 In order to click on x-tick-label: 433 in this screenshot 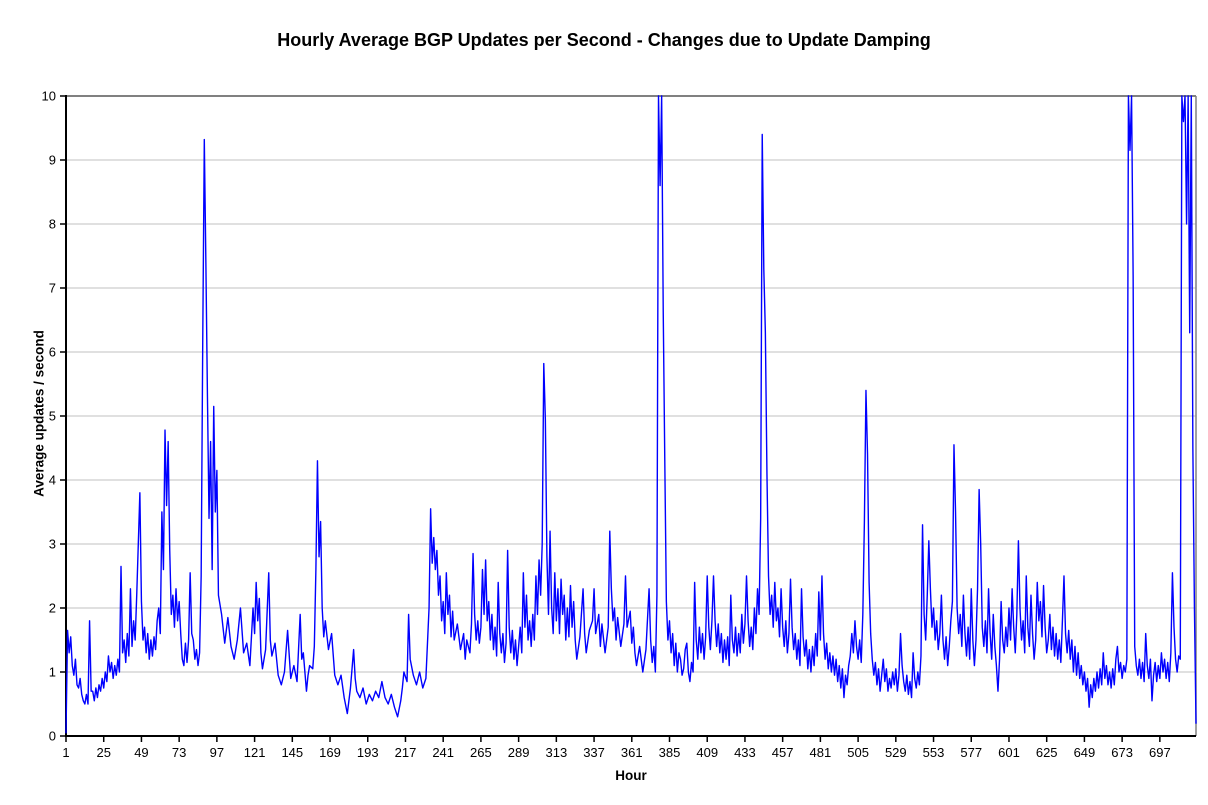, I will do `click(745, 752)`.